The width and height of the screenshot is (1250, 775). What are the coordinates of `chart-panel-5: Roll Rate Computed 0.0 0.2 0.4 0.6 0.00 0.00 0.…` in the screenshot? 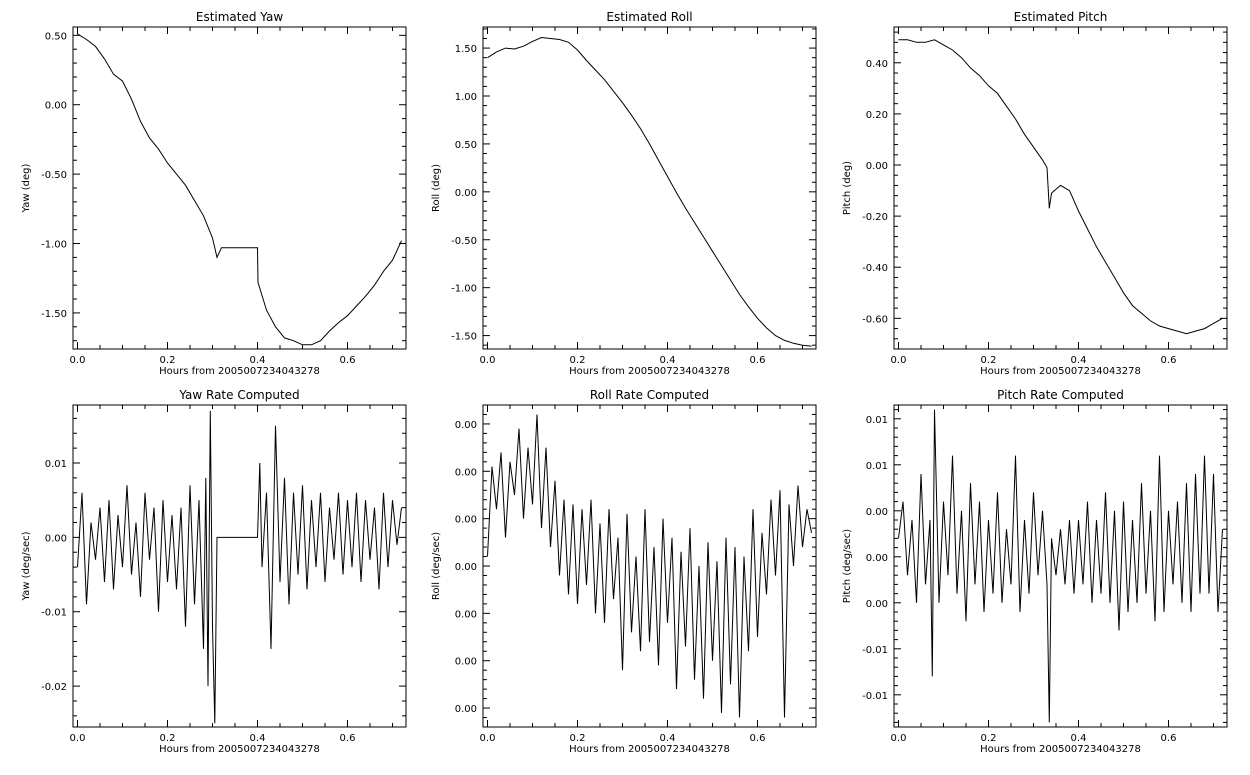 It's located at (624, 571).